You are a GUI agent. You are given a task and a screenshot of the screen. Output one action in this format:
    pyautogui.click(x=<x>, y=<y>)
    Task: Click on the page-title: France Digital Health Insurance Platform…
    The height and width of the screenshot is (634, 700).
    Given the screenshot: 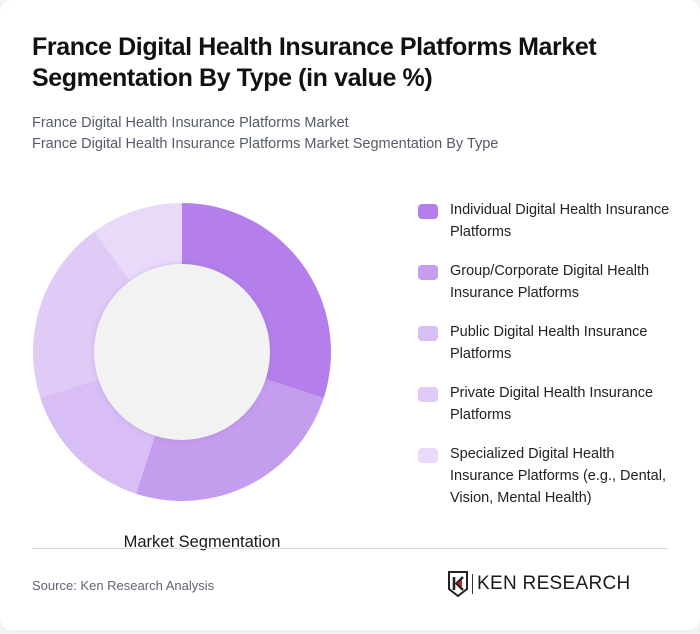 What is the action you would take?
    pyautogui.click(x=314, y=62)
    